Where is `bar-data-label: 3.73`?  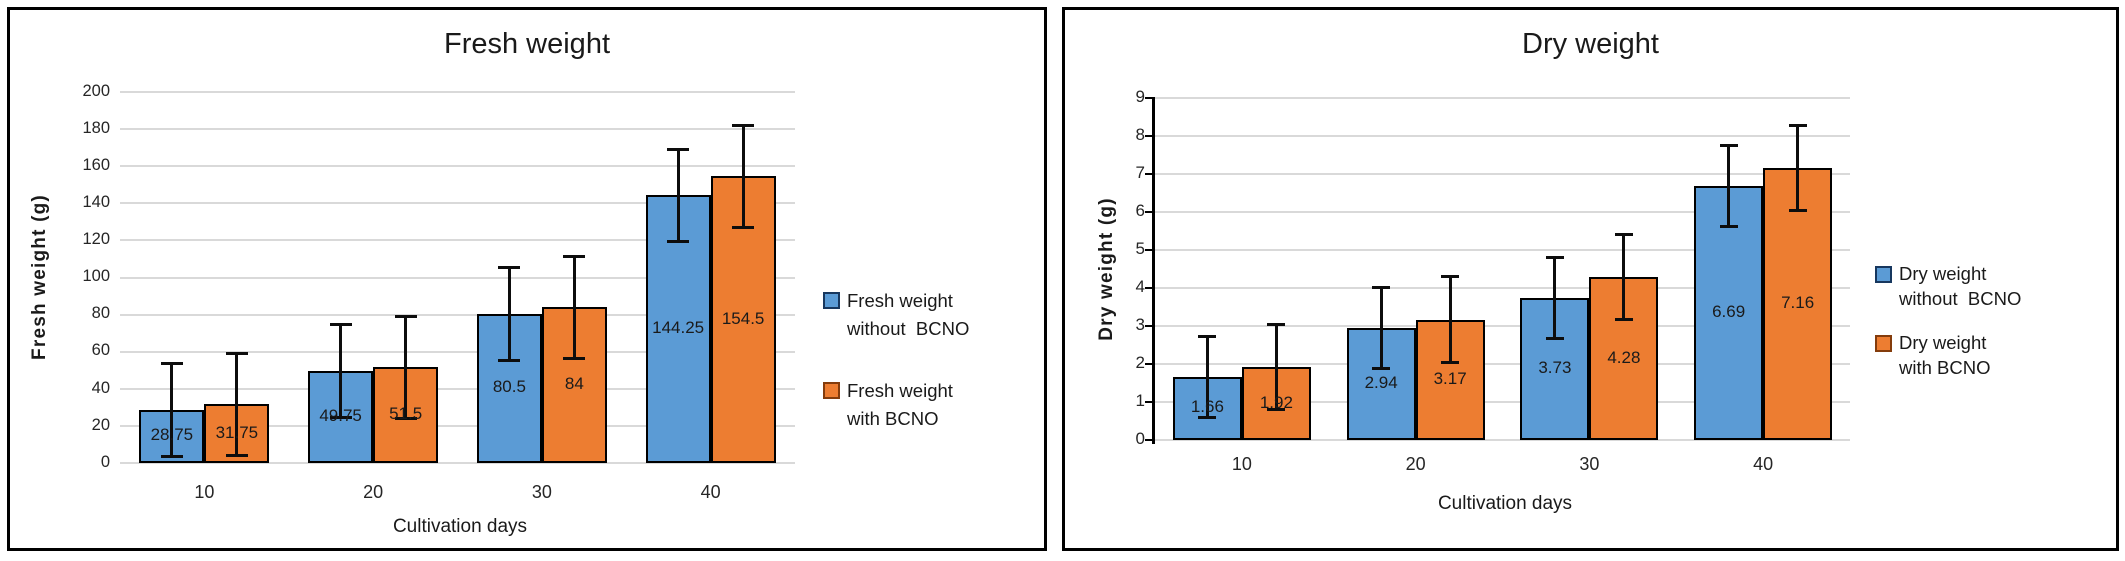
bar-data-label: 3.73 is located at coordinates (1555, 368).